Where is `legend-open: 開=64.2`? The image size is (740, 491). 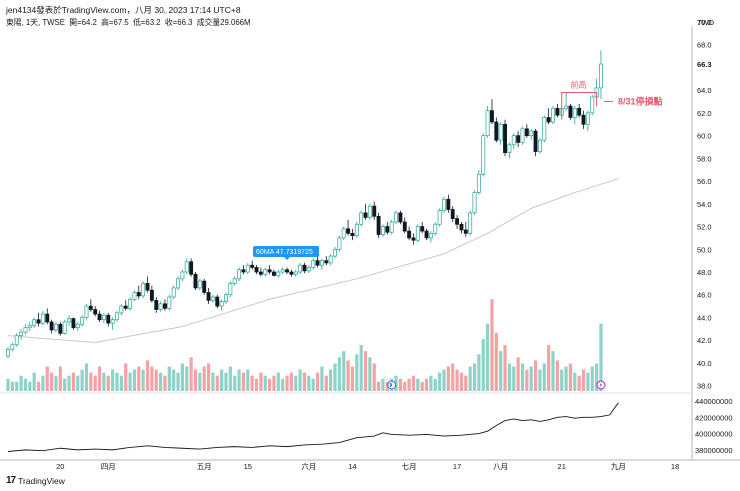 legend-open: 開=64.2 is located at coordinates (83, 22).